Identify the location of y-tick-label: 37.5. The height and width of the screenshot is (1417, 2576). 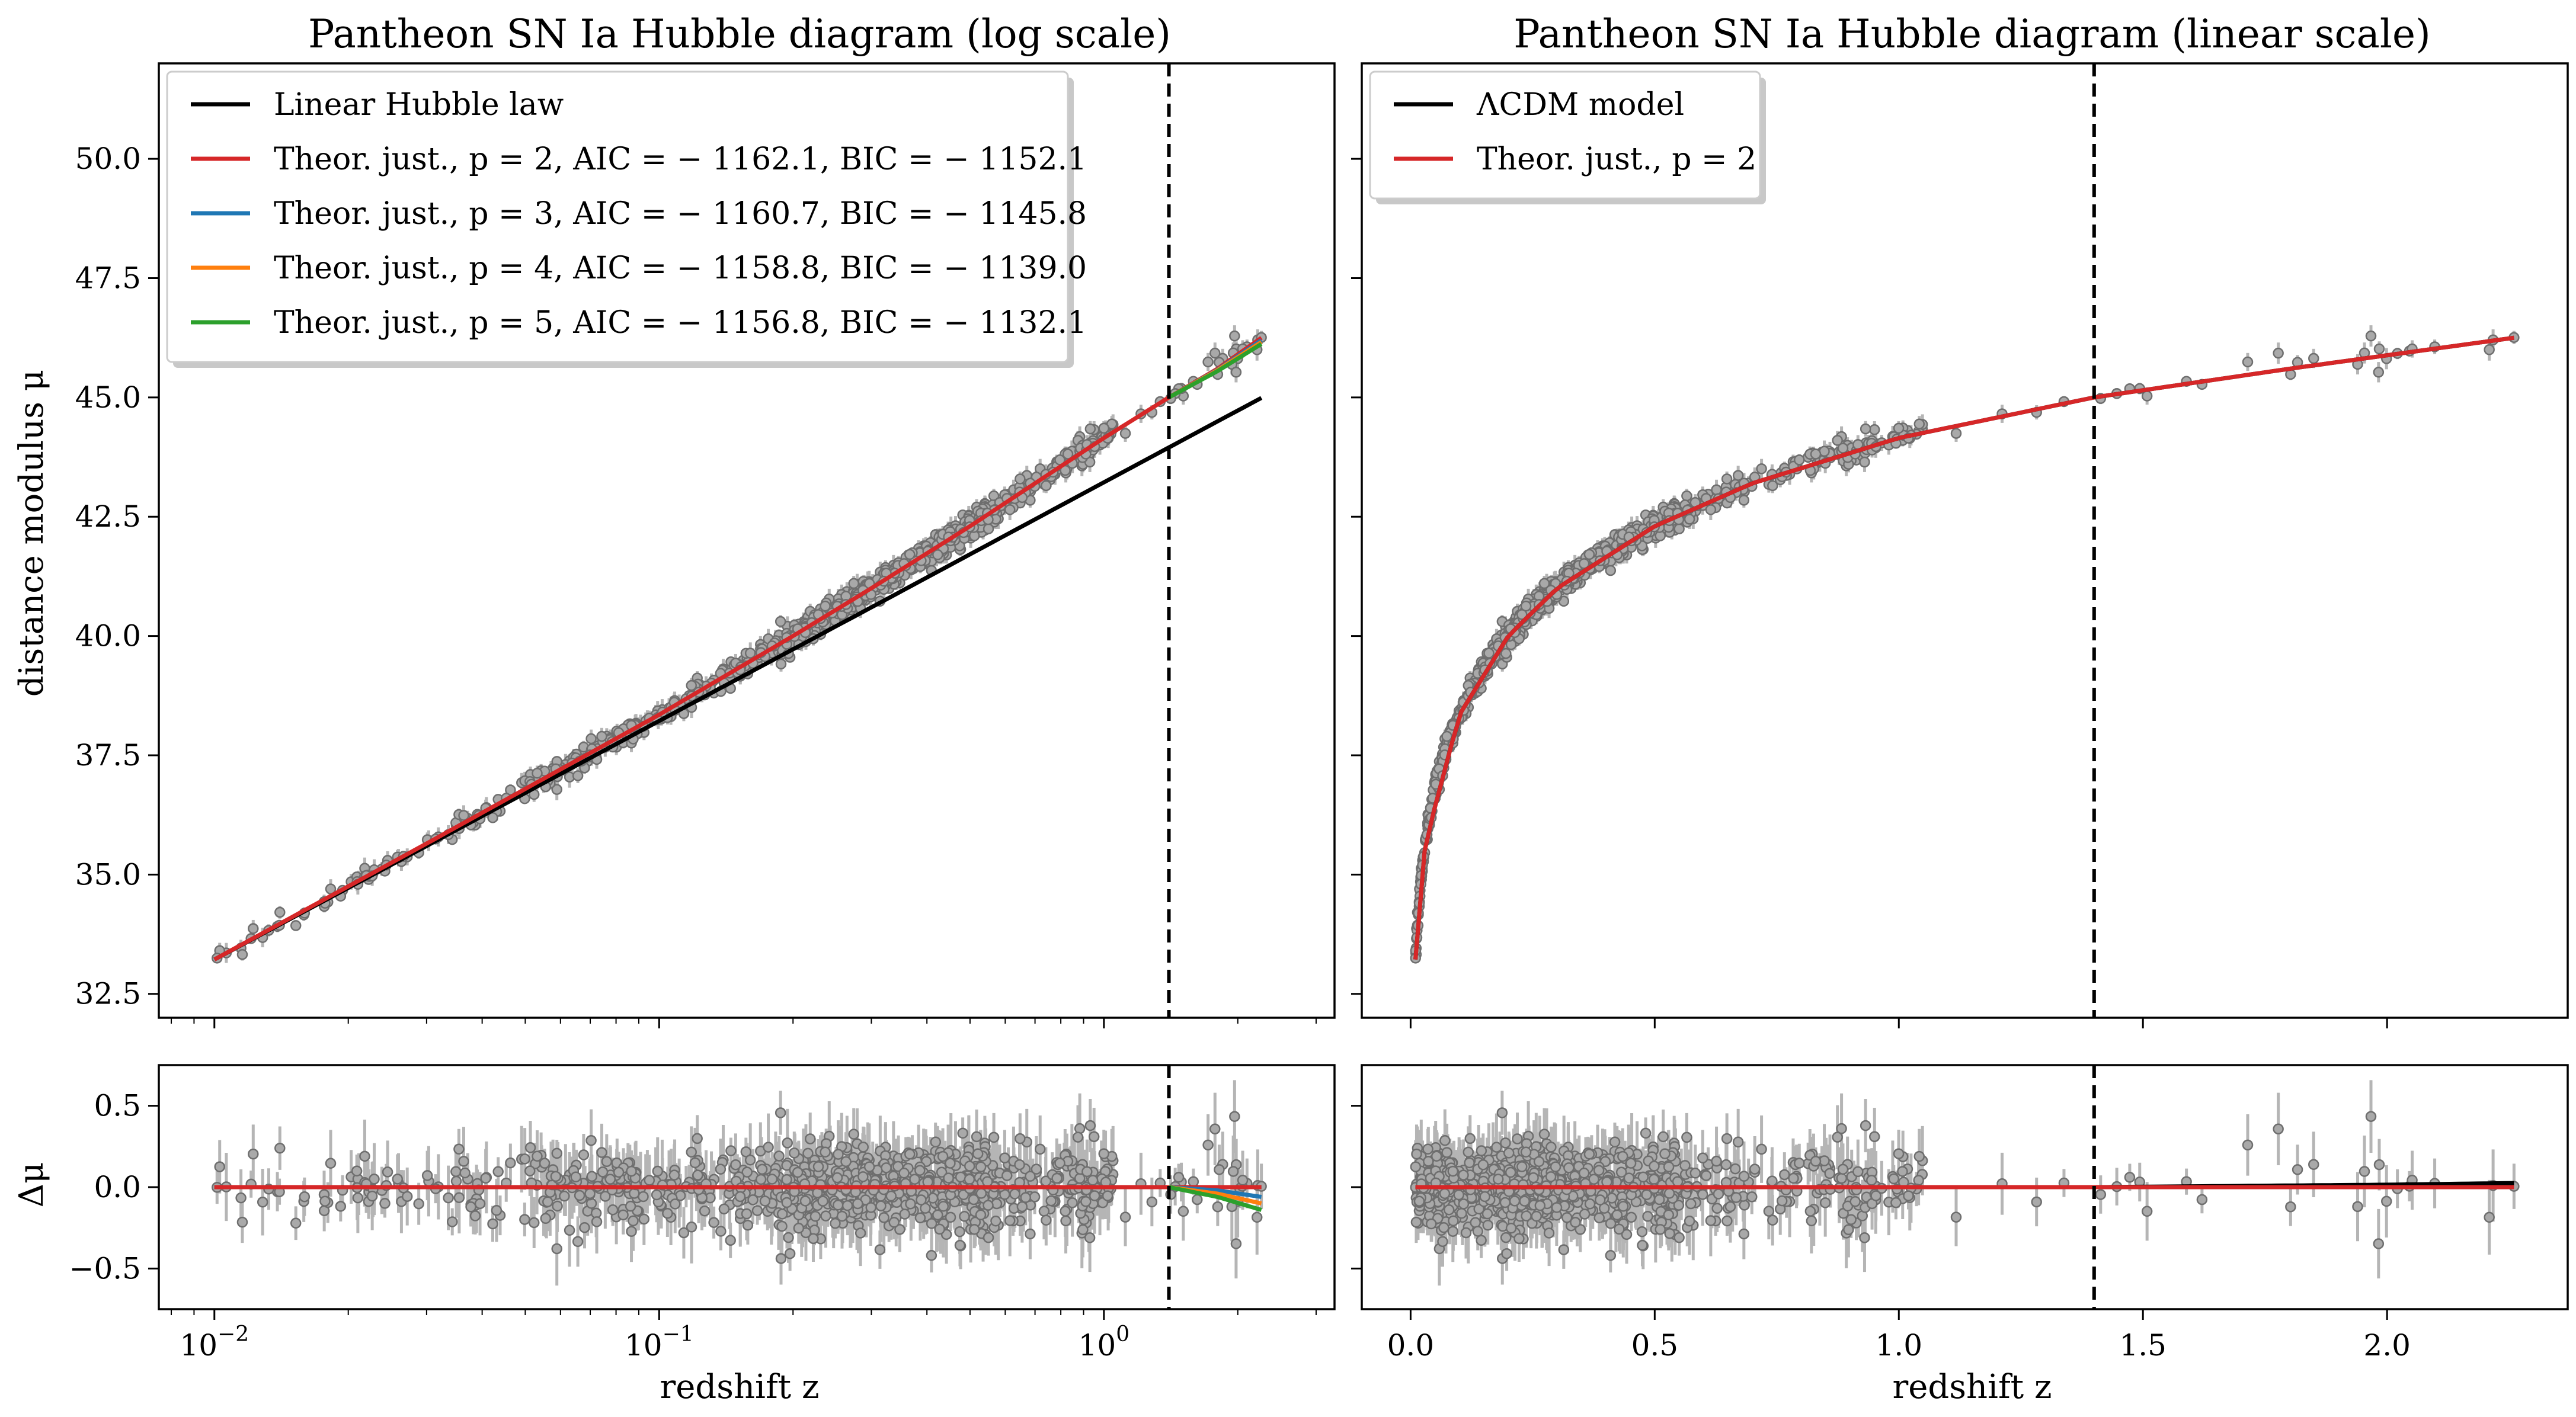
(108, 755).